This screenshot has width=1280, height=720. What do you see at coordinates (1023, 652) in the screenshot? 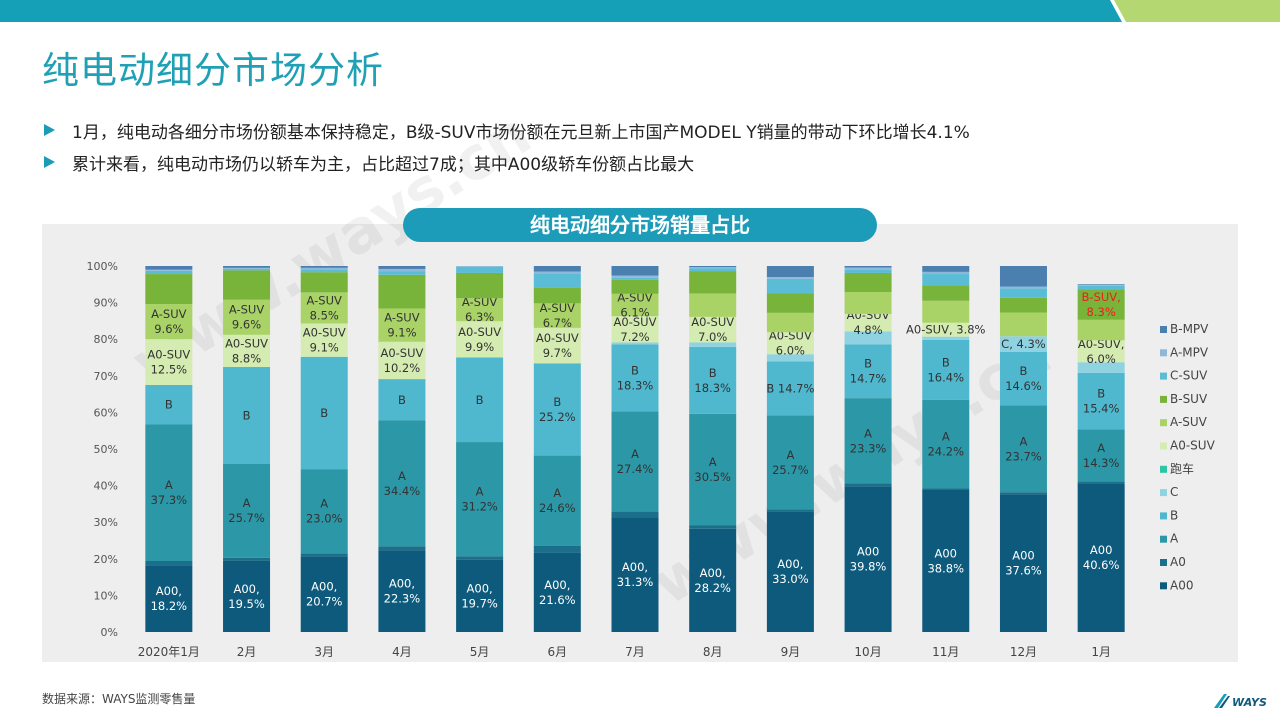
I see `x-tick-label: 12月` at bounding box center [1023, 652].